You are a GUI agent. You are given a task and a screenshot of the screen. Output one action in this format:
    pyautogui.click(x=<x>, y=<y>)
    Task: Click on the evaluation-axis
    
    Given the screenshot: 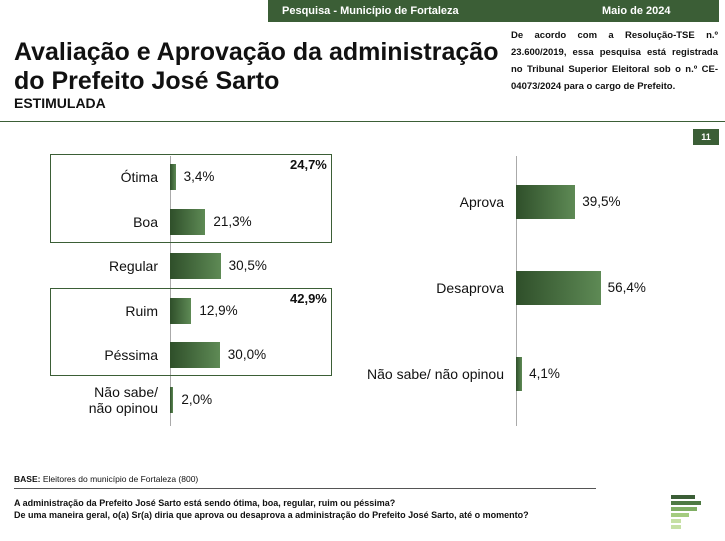 What is the action you would take?
    pyautogui.click(x=170, y=291)
    